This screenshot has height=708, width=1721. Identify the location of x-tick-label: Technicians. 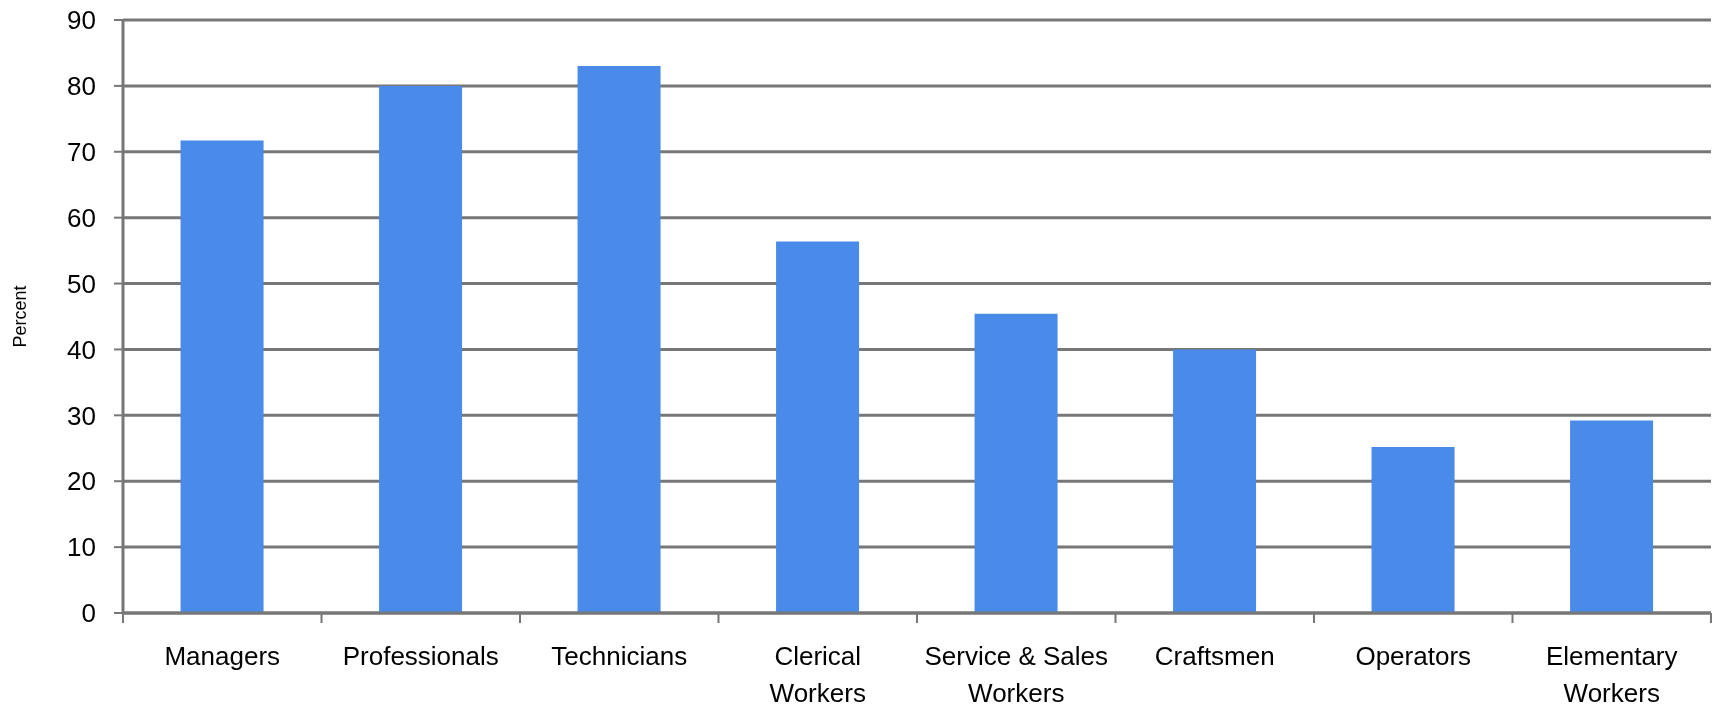
(619, 656).